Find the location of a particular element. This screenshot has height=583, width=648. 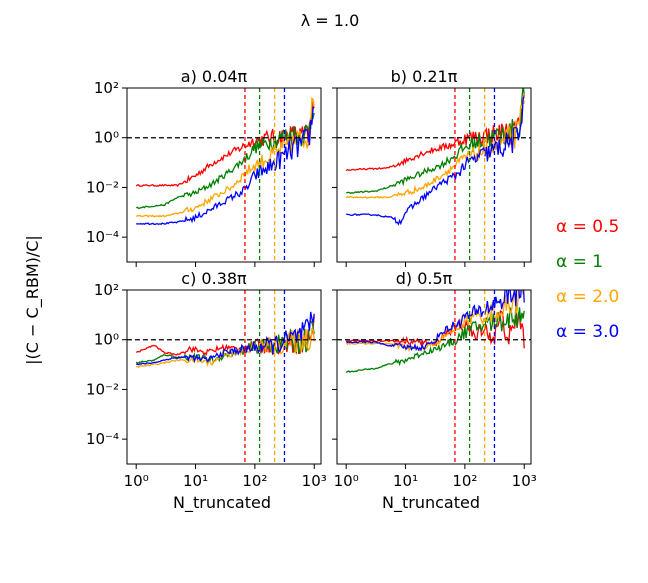

panel-title: d) 0.5π is located at coordinates (424, 278).